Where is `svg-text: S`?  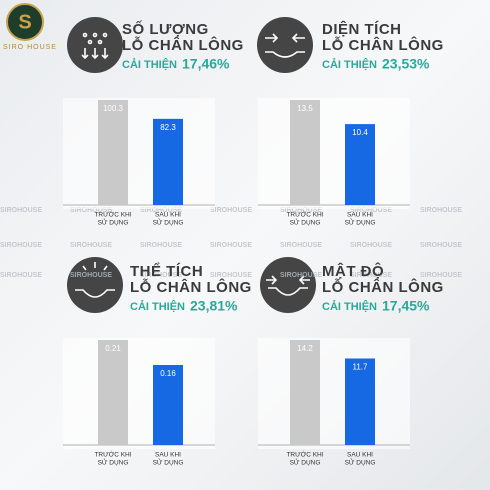 svg-text: S is located at coordinates (24, 22).